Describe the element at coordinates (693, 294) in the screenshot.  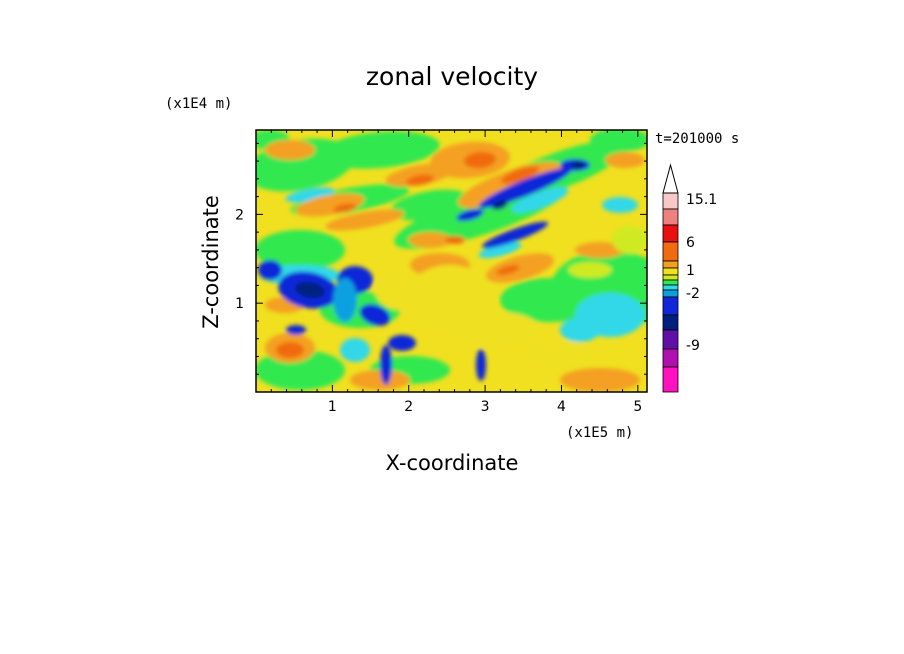
I see `colorbar-label: -2` at that location.